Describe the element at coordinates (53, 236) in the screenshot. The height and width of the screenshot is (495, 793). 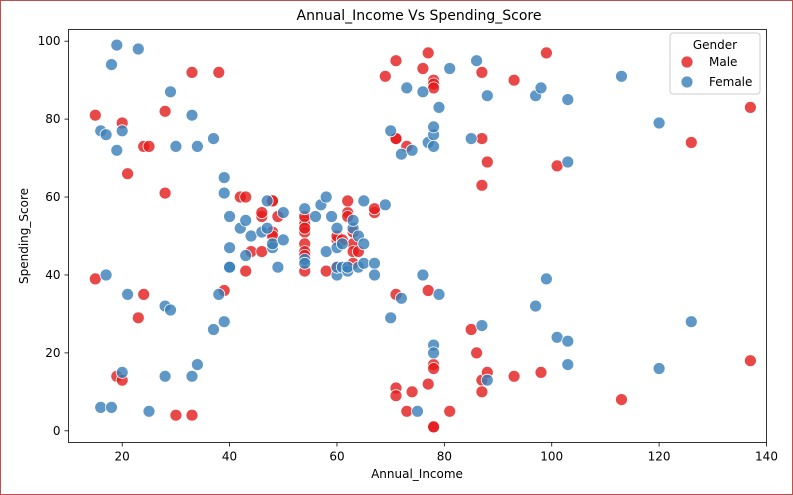
I see `y-axis: 0 20 40 60 80 100` at that location.